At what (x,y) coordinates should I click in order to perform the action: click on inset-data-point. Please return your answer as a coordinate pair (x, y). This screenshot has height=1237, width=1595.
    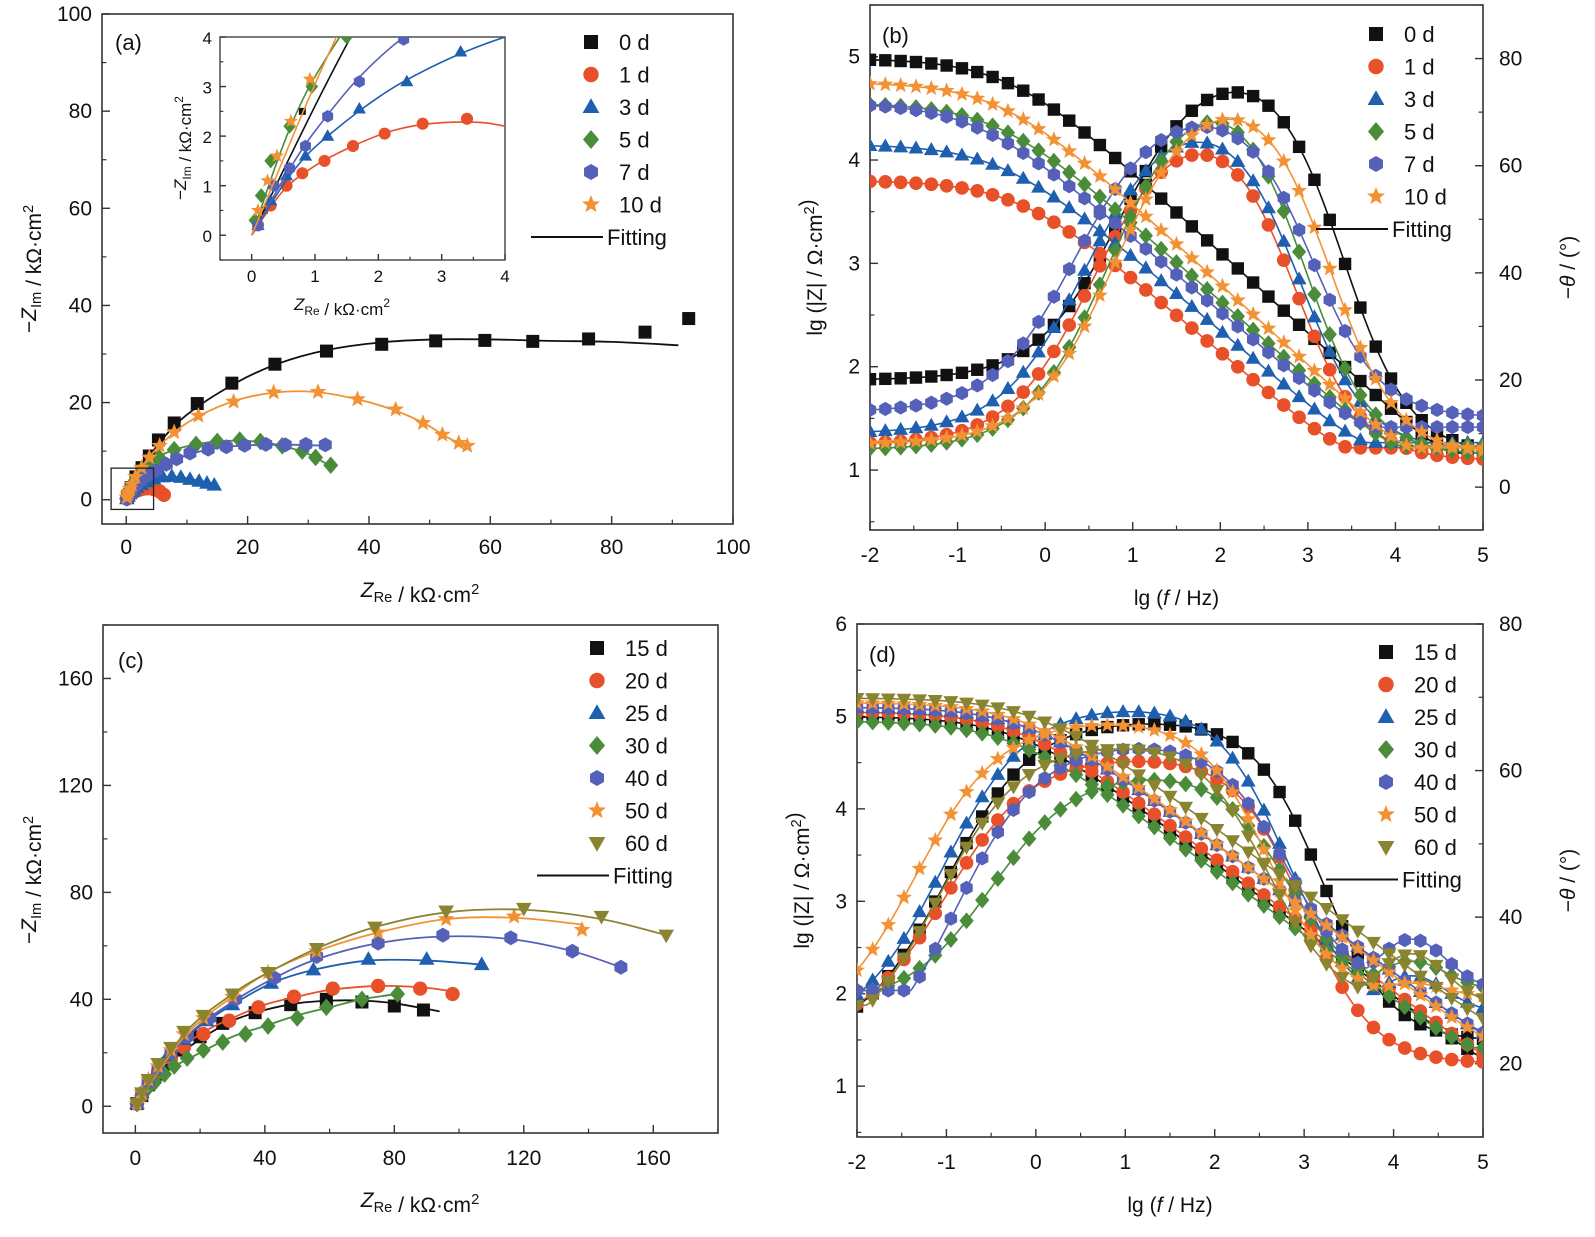
    Looking at the image, I should click on (290, 120).